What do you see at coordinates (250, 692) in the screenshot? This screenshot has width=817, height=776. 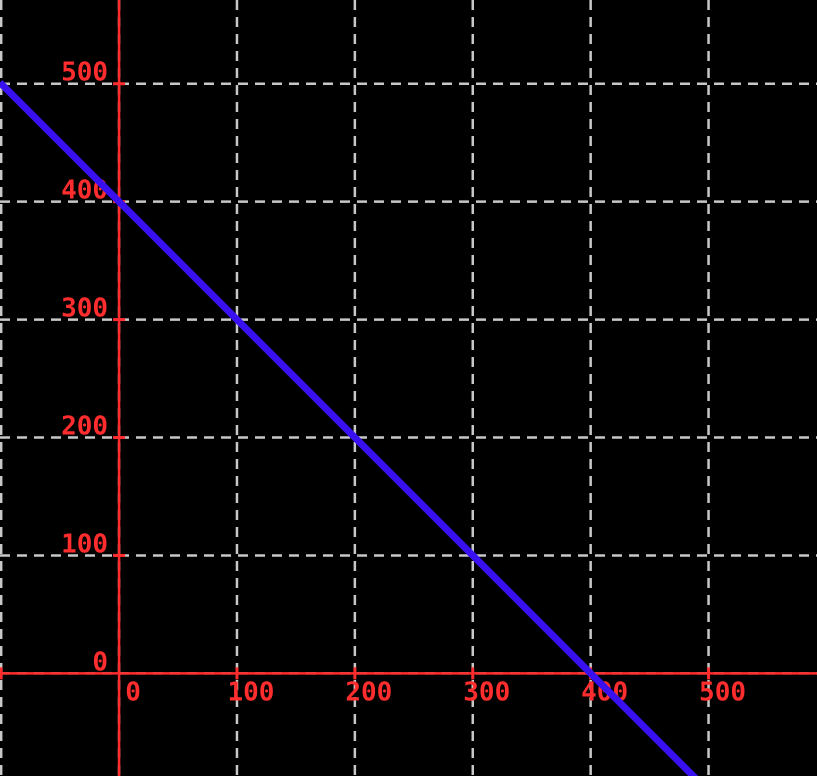 I see `x-tick-label: 100` at bounding box center [250, 692].